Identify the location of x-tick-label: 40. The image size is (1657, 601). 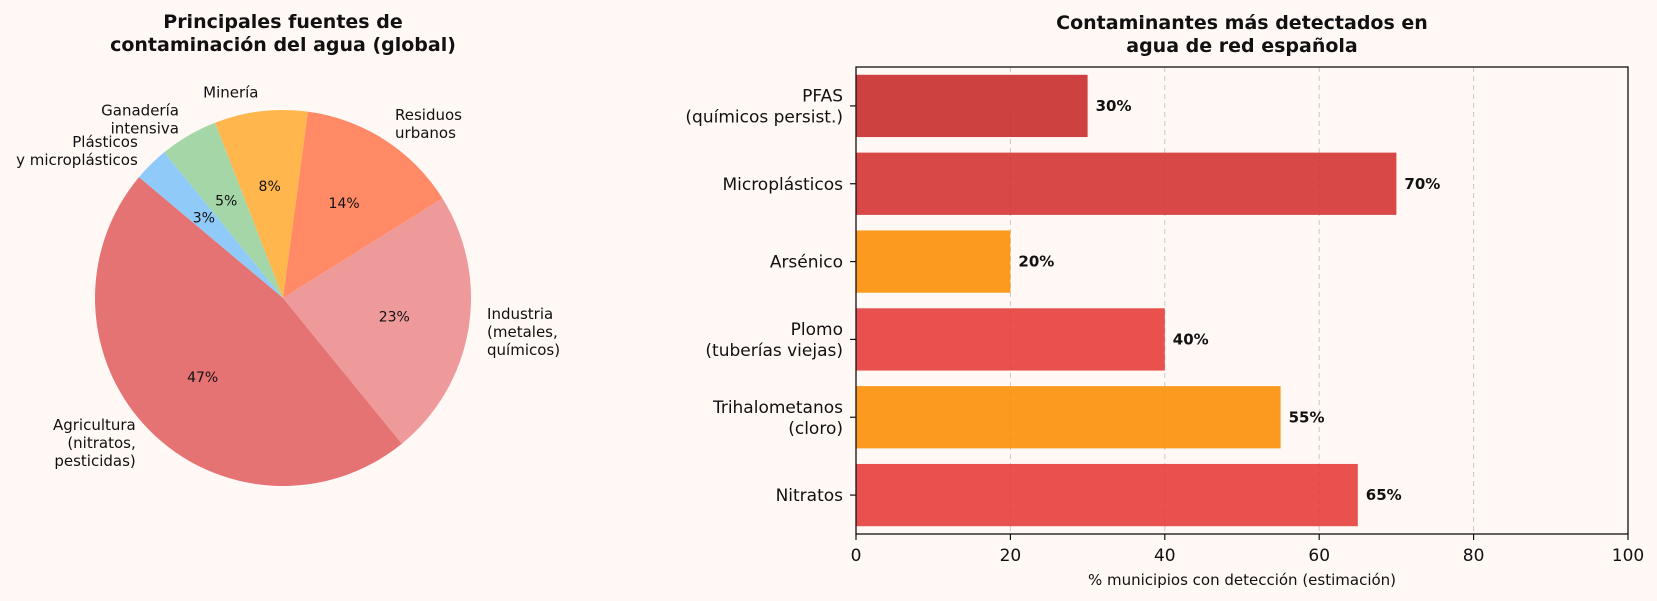
(1165, 556).